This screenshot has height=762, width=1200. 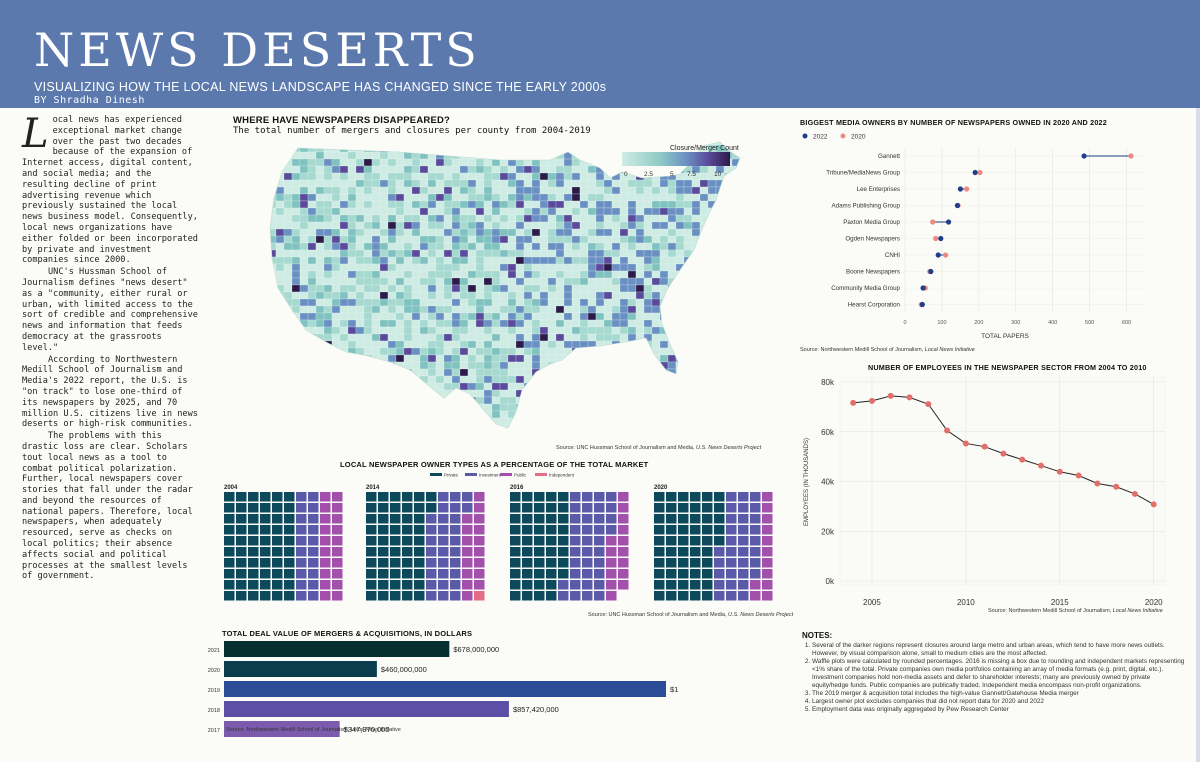 What do you see at coordinates (858, 137) in the screenshot?
I see `owners-legend-label: 2020` at bounding box center [858, 137].